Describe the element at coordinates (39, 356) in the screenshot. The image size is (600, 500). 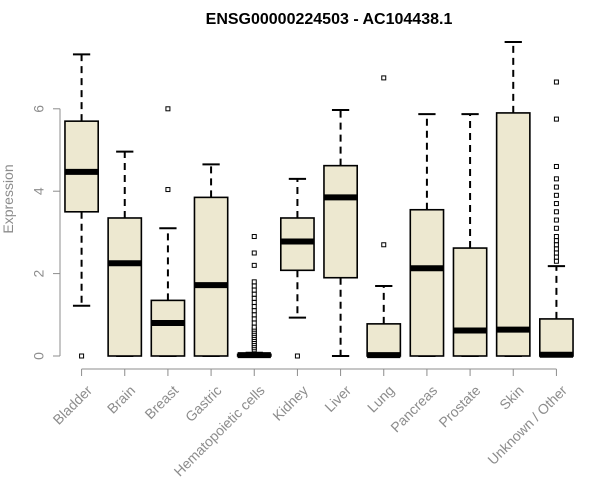
I see `y-tick-label: 0` at that location.